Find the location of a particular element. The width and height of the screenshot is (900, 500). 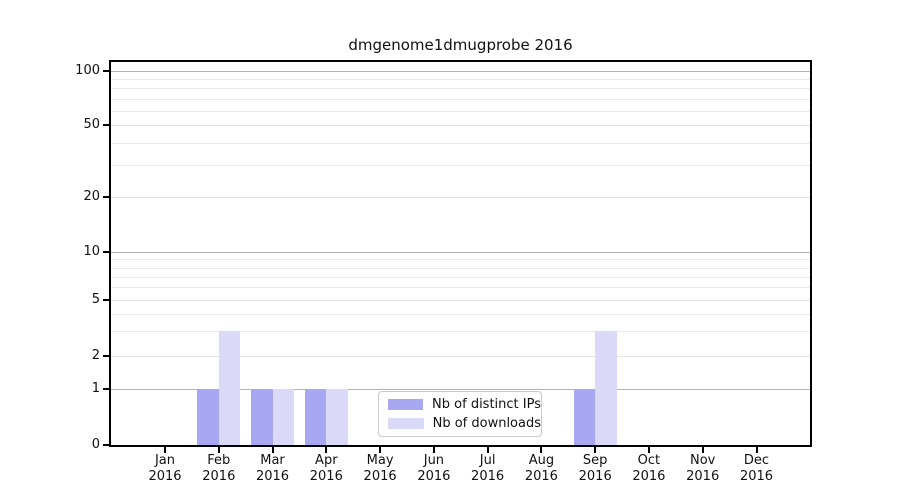

x-tick-month: Oct is located at coordinates (649, 460).